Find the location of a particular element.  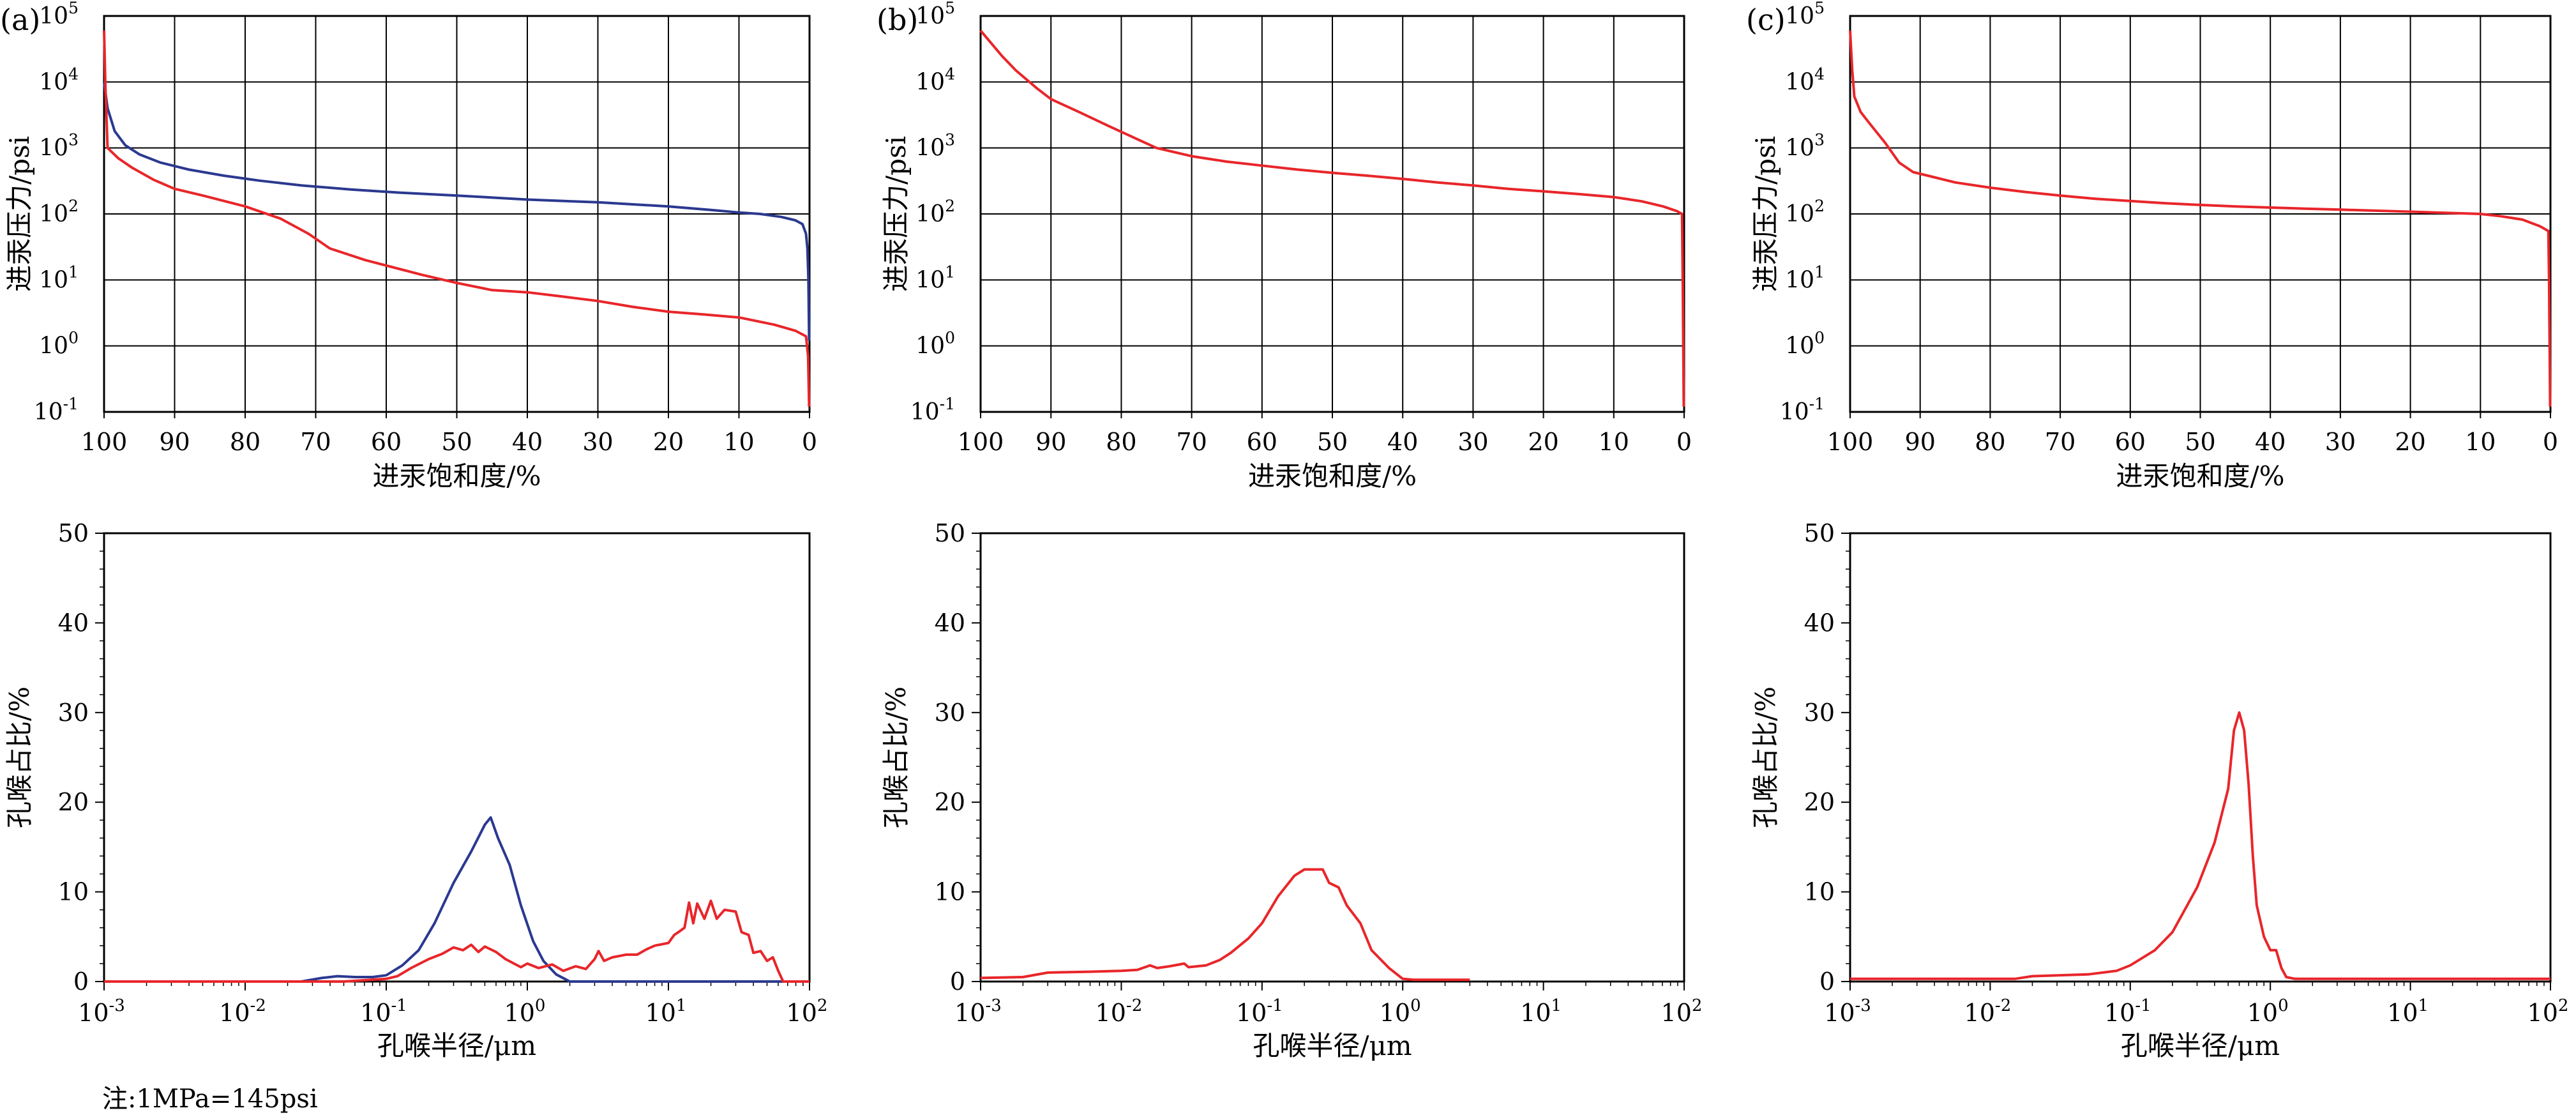

x-tick-label: 102 is located at coordinates (1682, 1011).